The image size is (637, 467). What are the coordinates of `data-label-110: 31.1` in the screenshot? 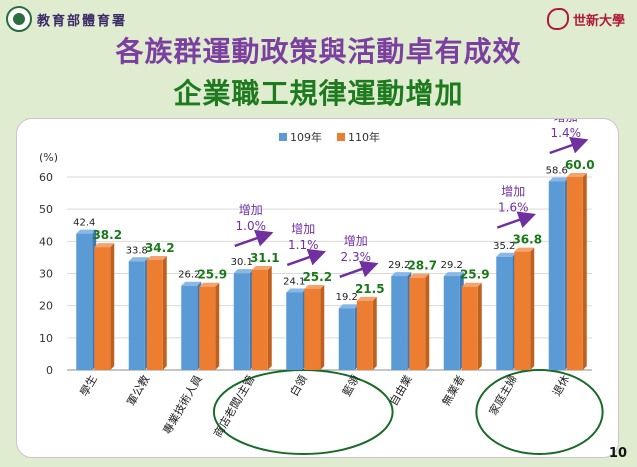 It's located at (265, 258).